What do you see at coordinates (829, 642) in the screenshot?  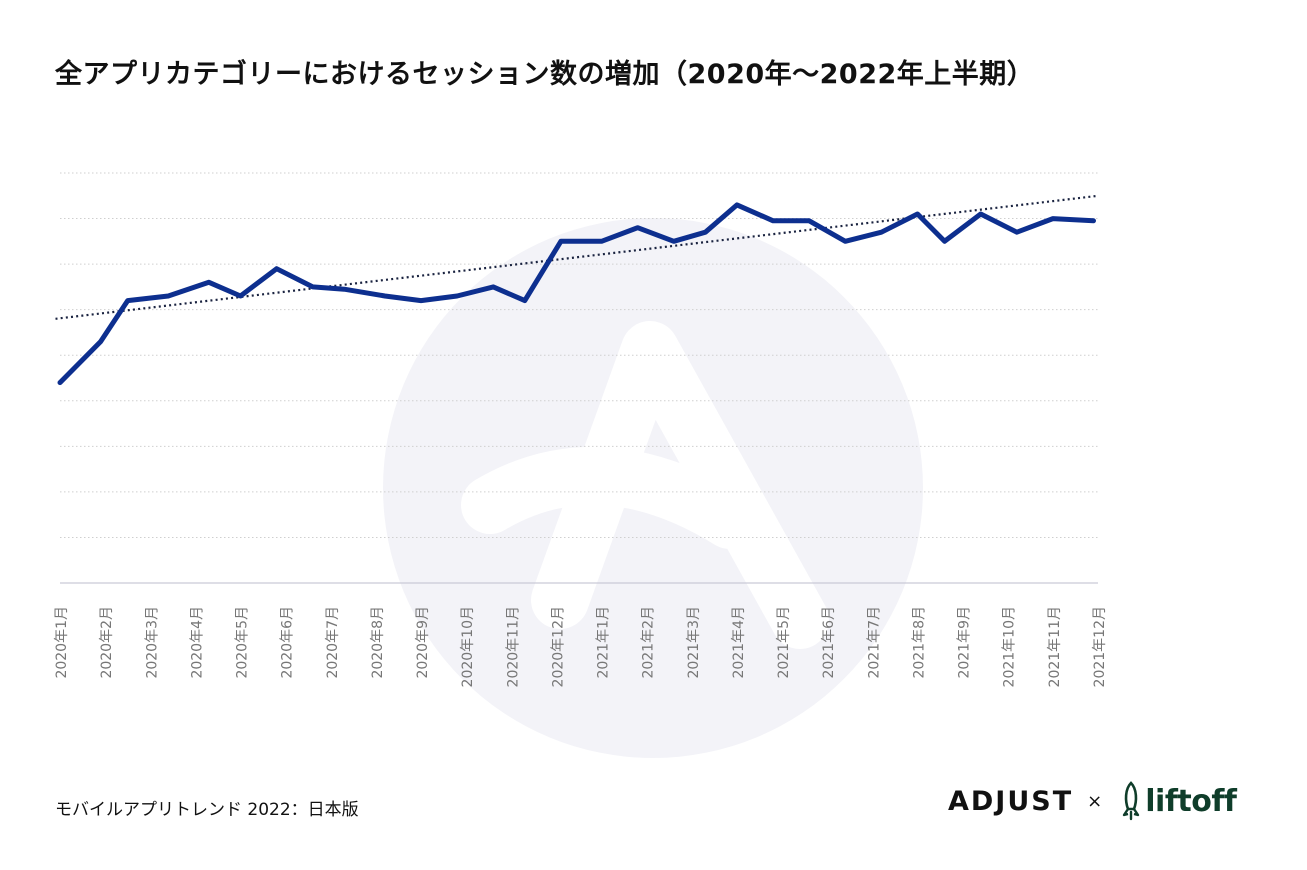 I see `x-tick-label: 2021年6月` at bounding box center [829, 642].